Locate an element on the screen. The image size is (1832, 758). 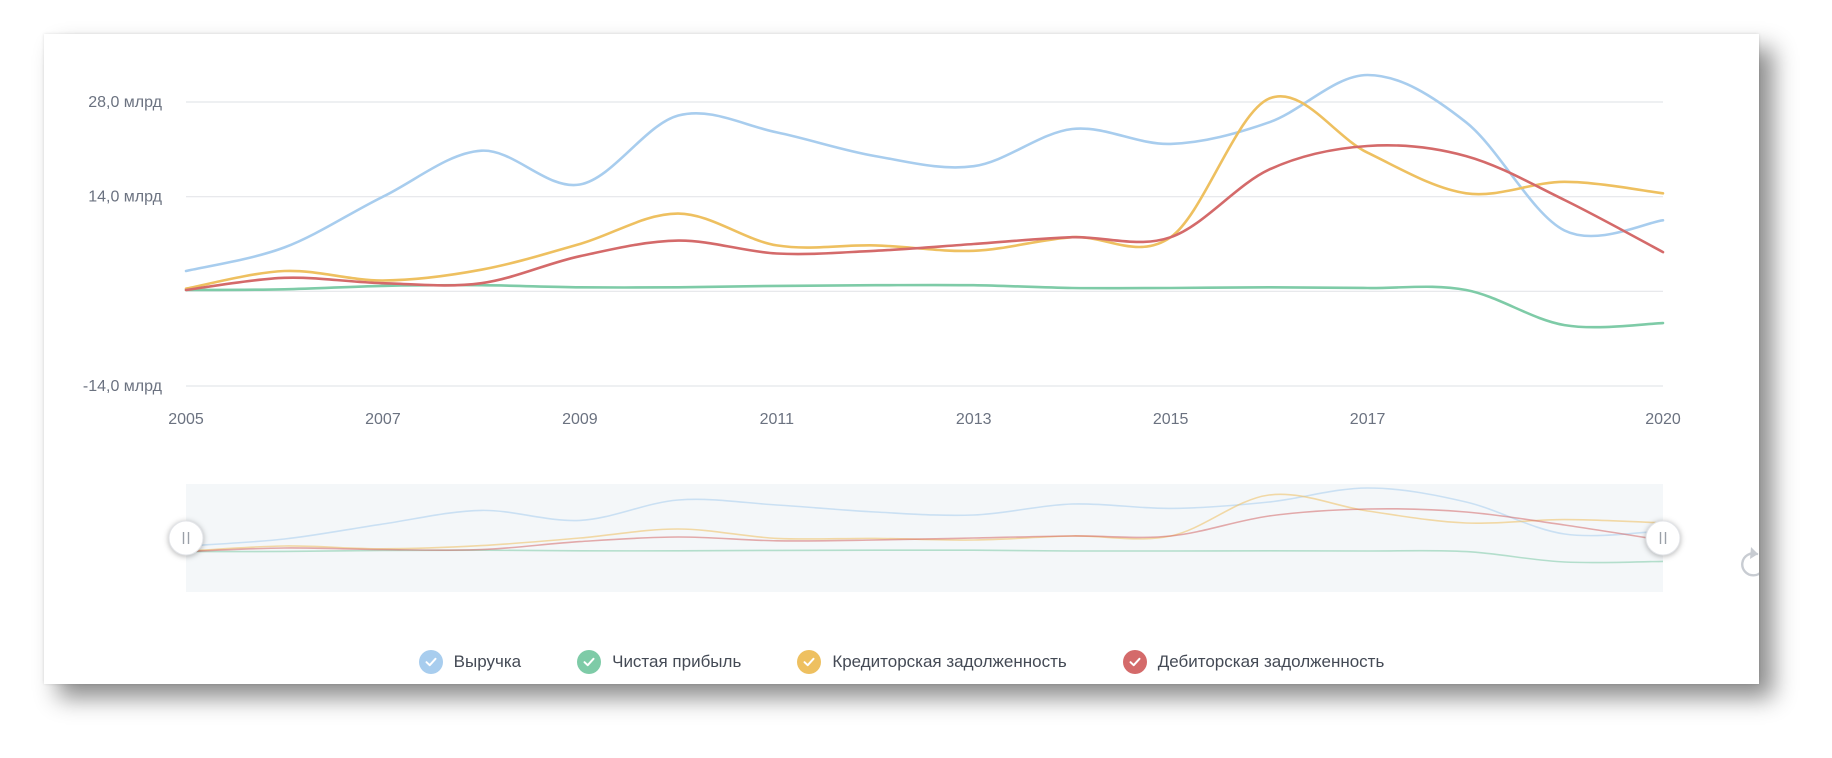
legend-item-1: Выручка is located at coordinates (470, 662).